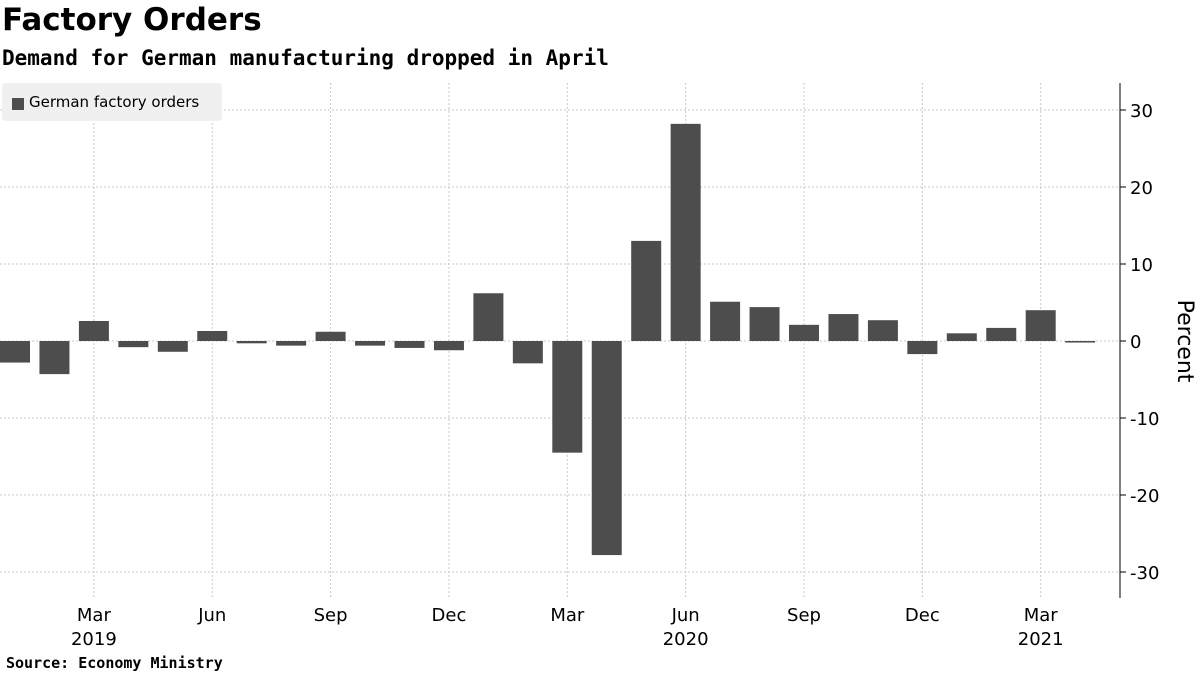 The width and height of the screenshot is (1200, 675). Describe the element at coordinates (725, 321) in the screenshot. I see `bar-jul-2020` at that location.